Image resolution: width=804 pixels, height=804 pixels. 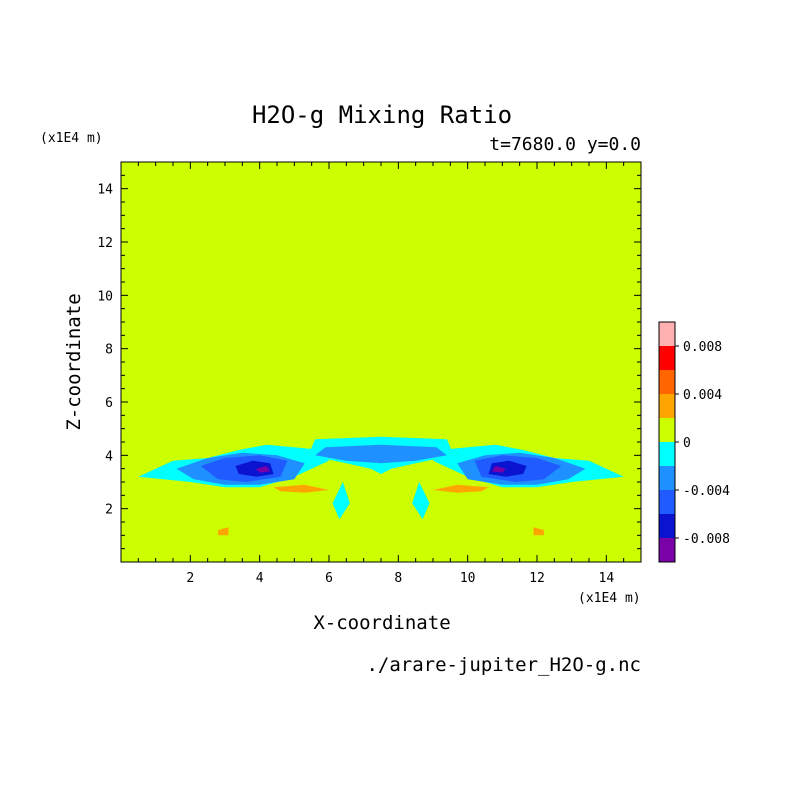 I want to click on colorbar-tick-label: 0.004, so click(x=702, y=395).